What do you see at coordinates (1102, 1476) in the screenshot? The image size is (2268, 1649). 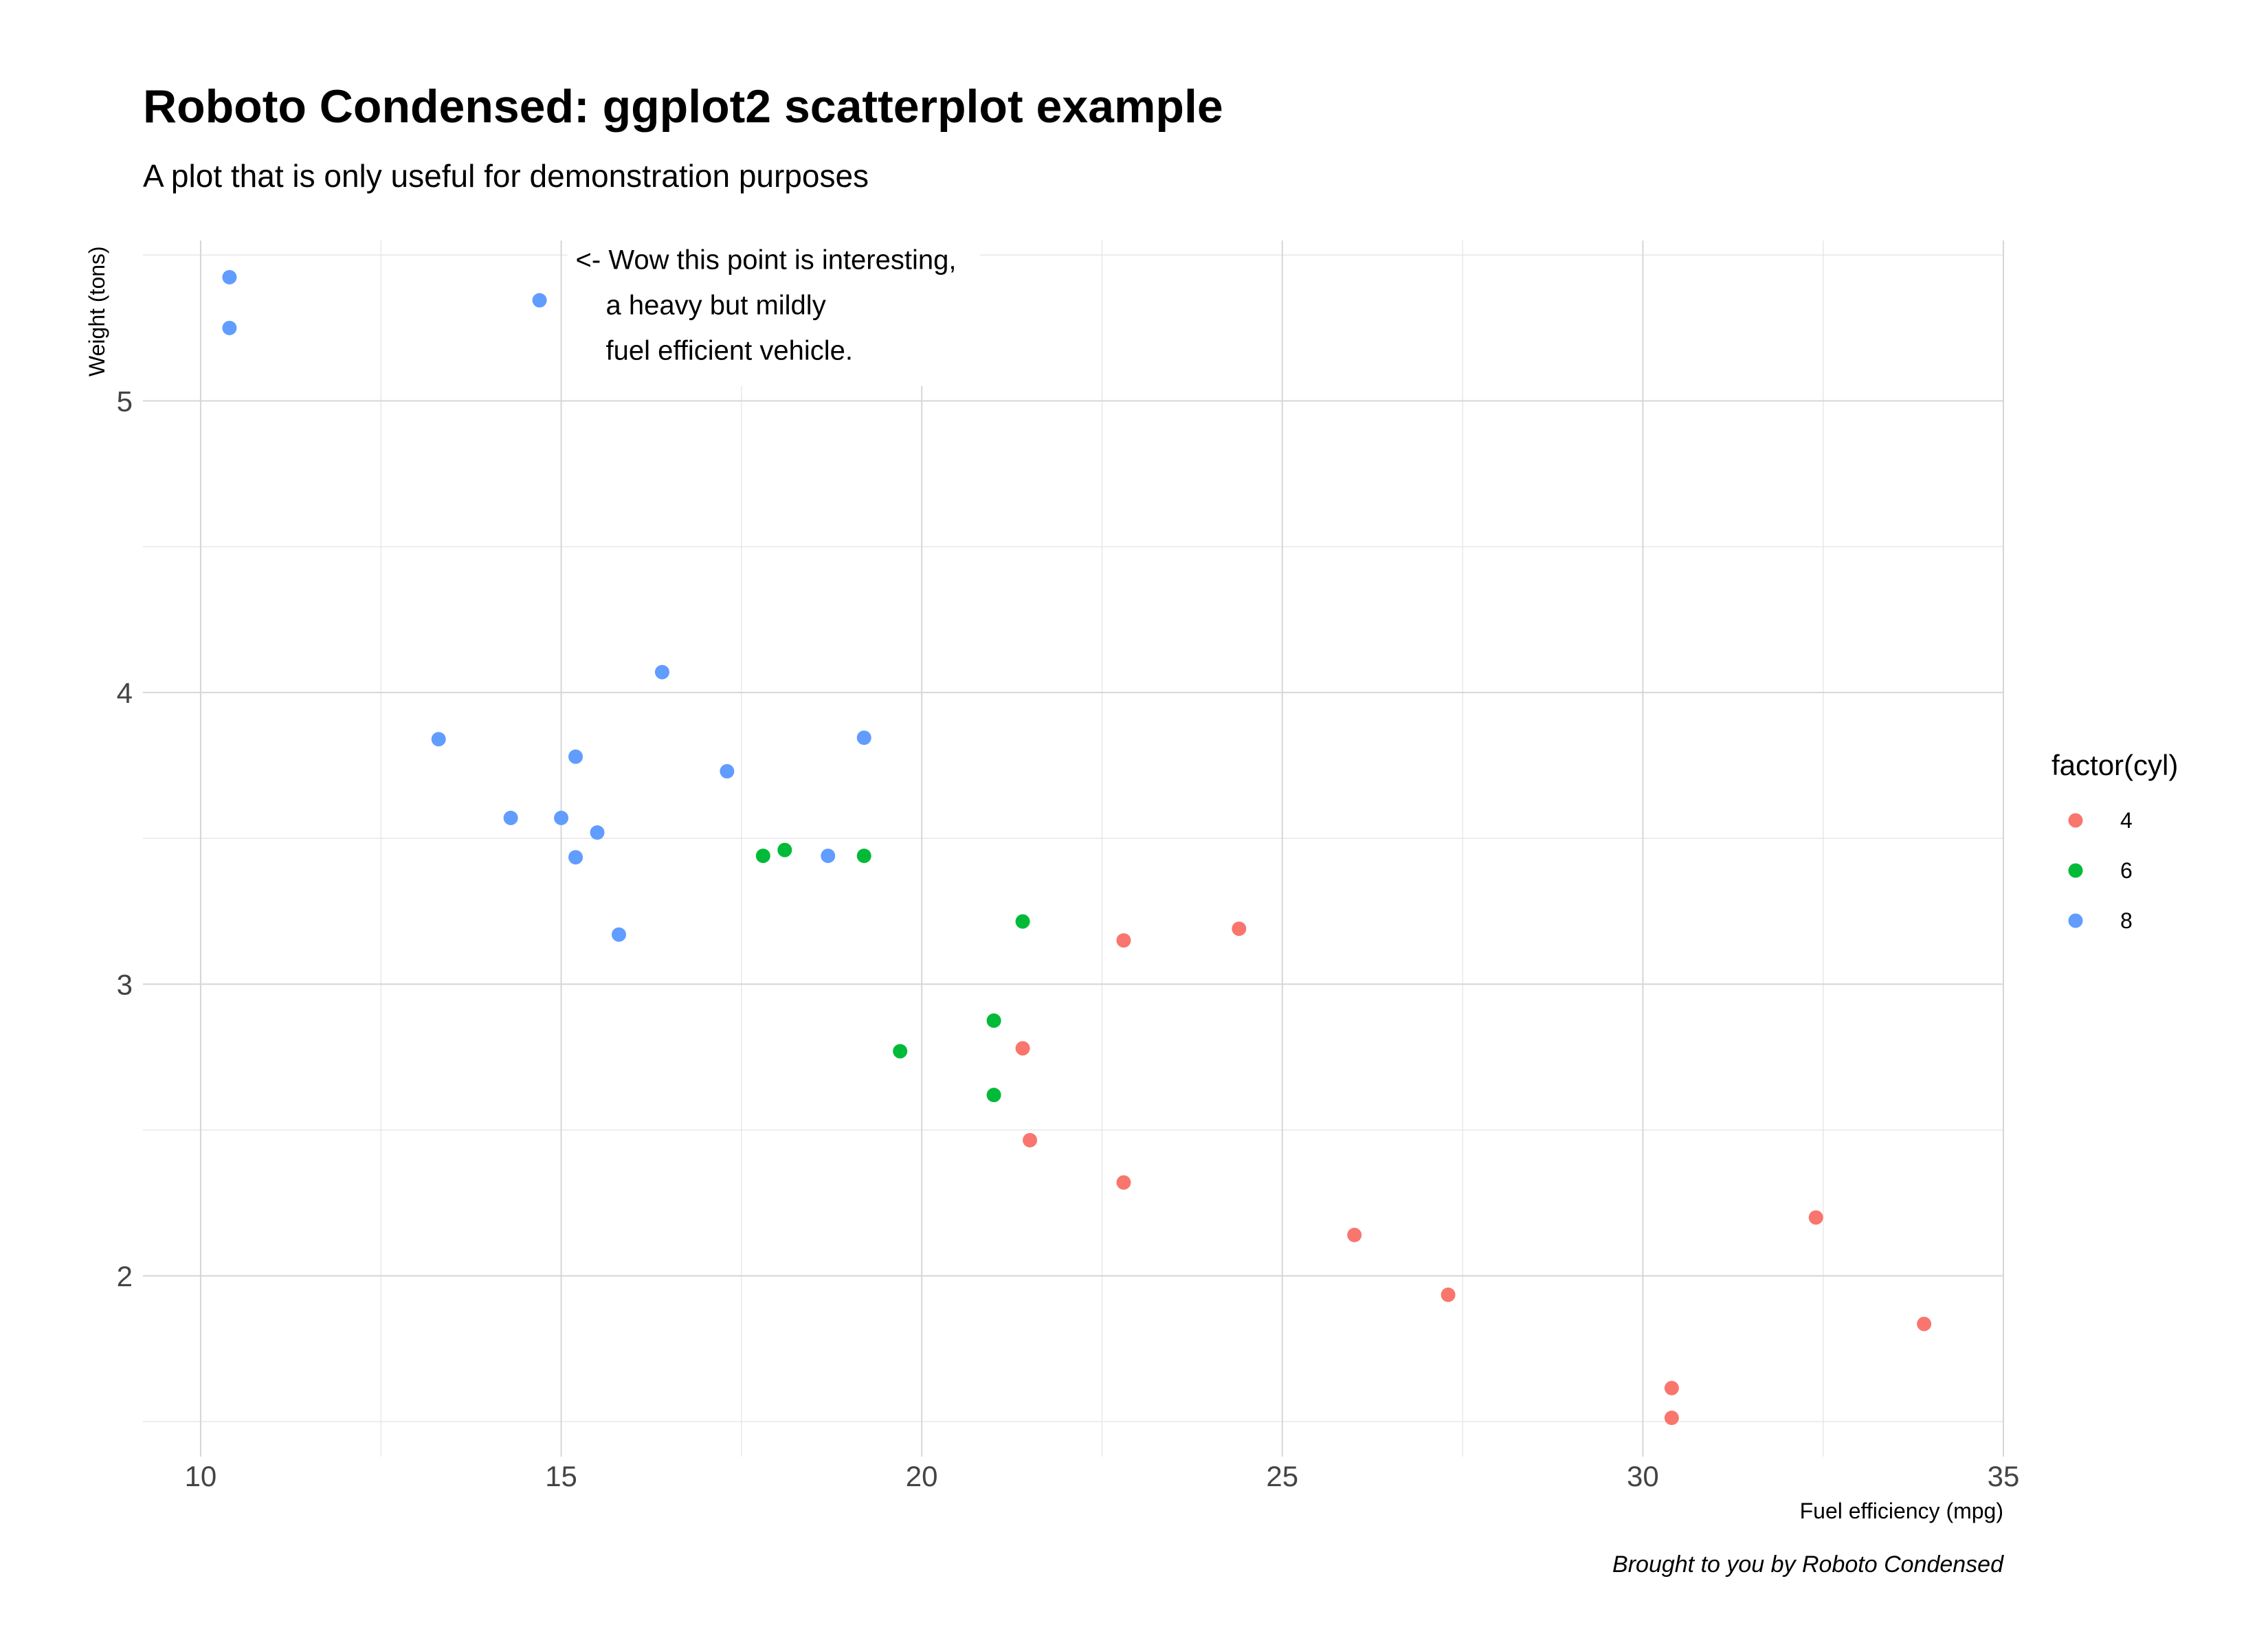 I see `x-axis-ticks: 10 15 20 25 30 35` at bounding box center [1102, 1476].